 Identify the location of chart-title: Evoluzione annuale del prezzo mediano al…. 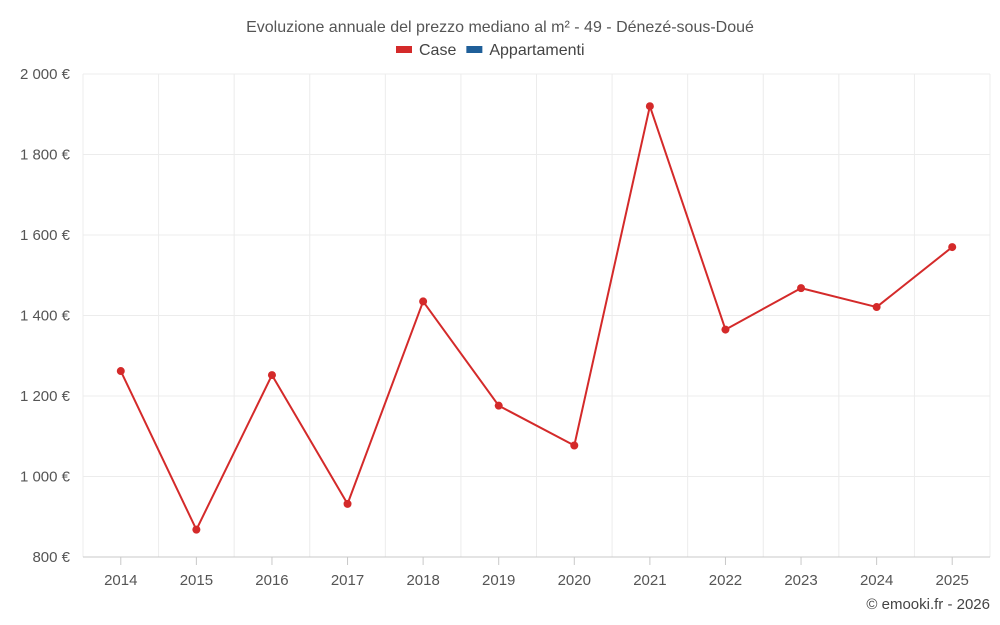
(500, 27).